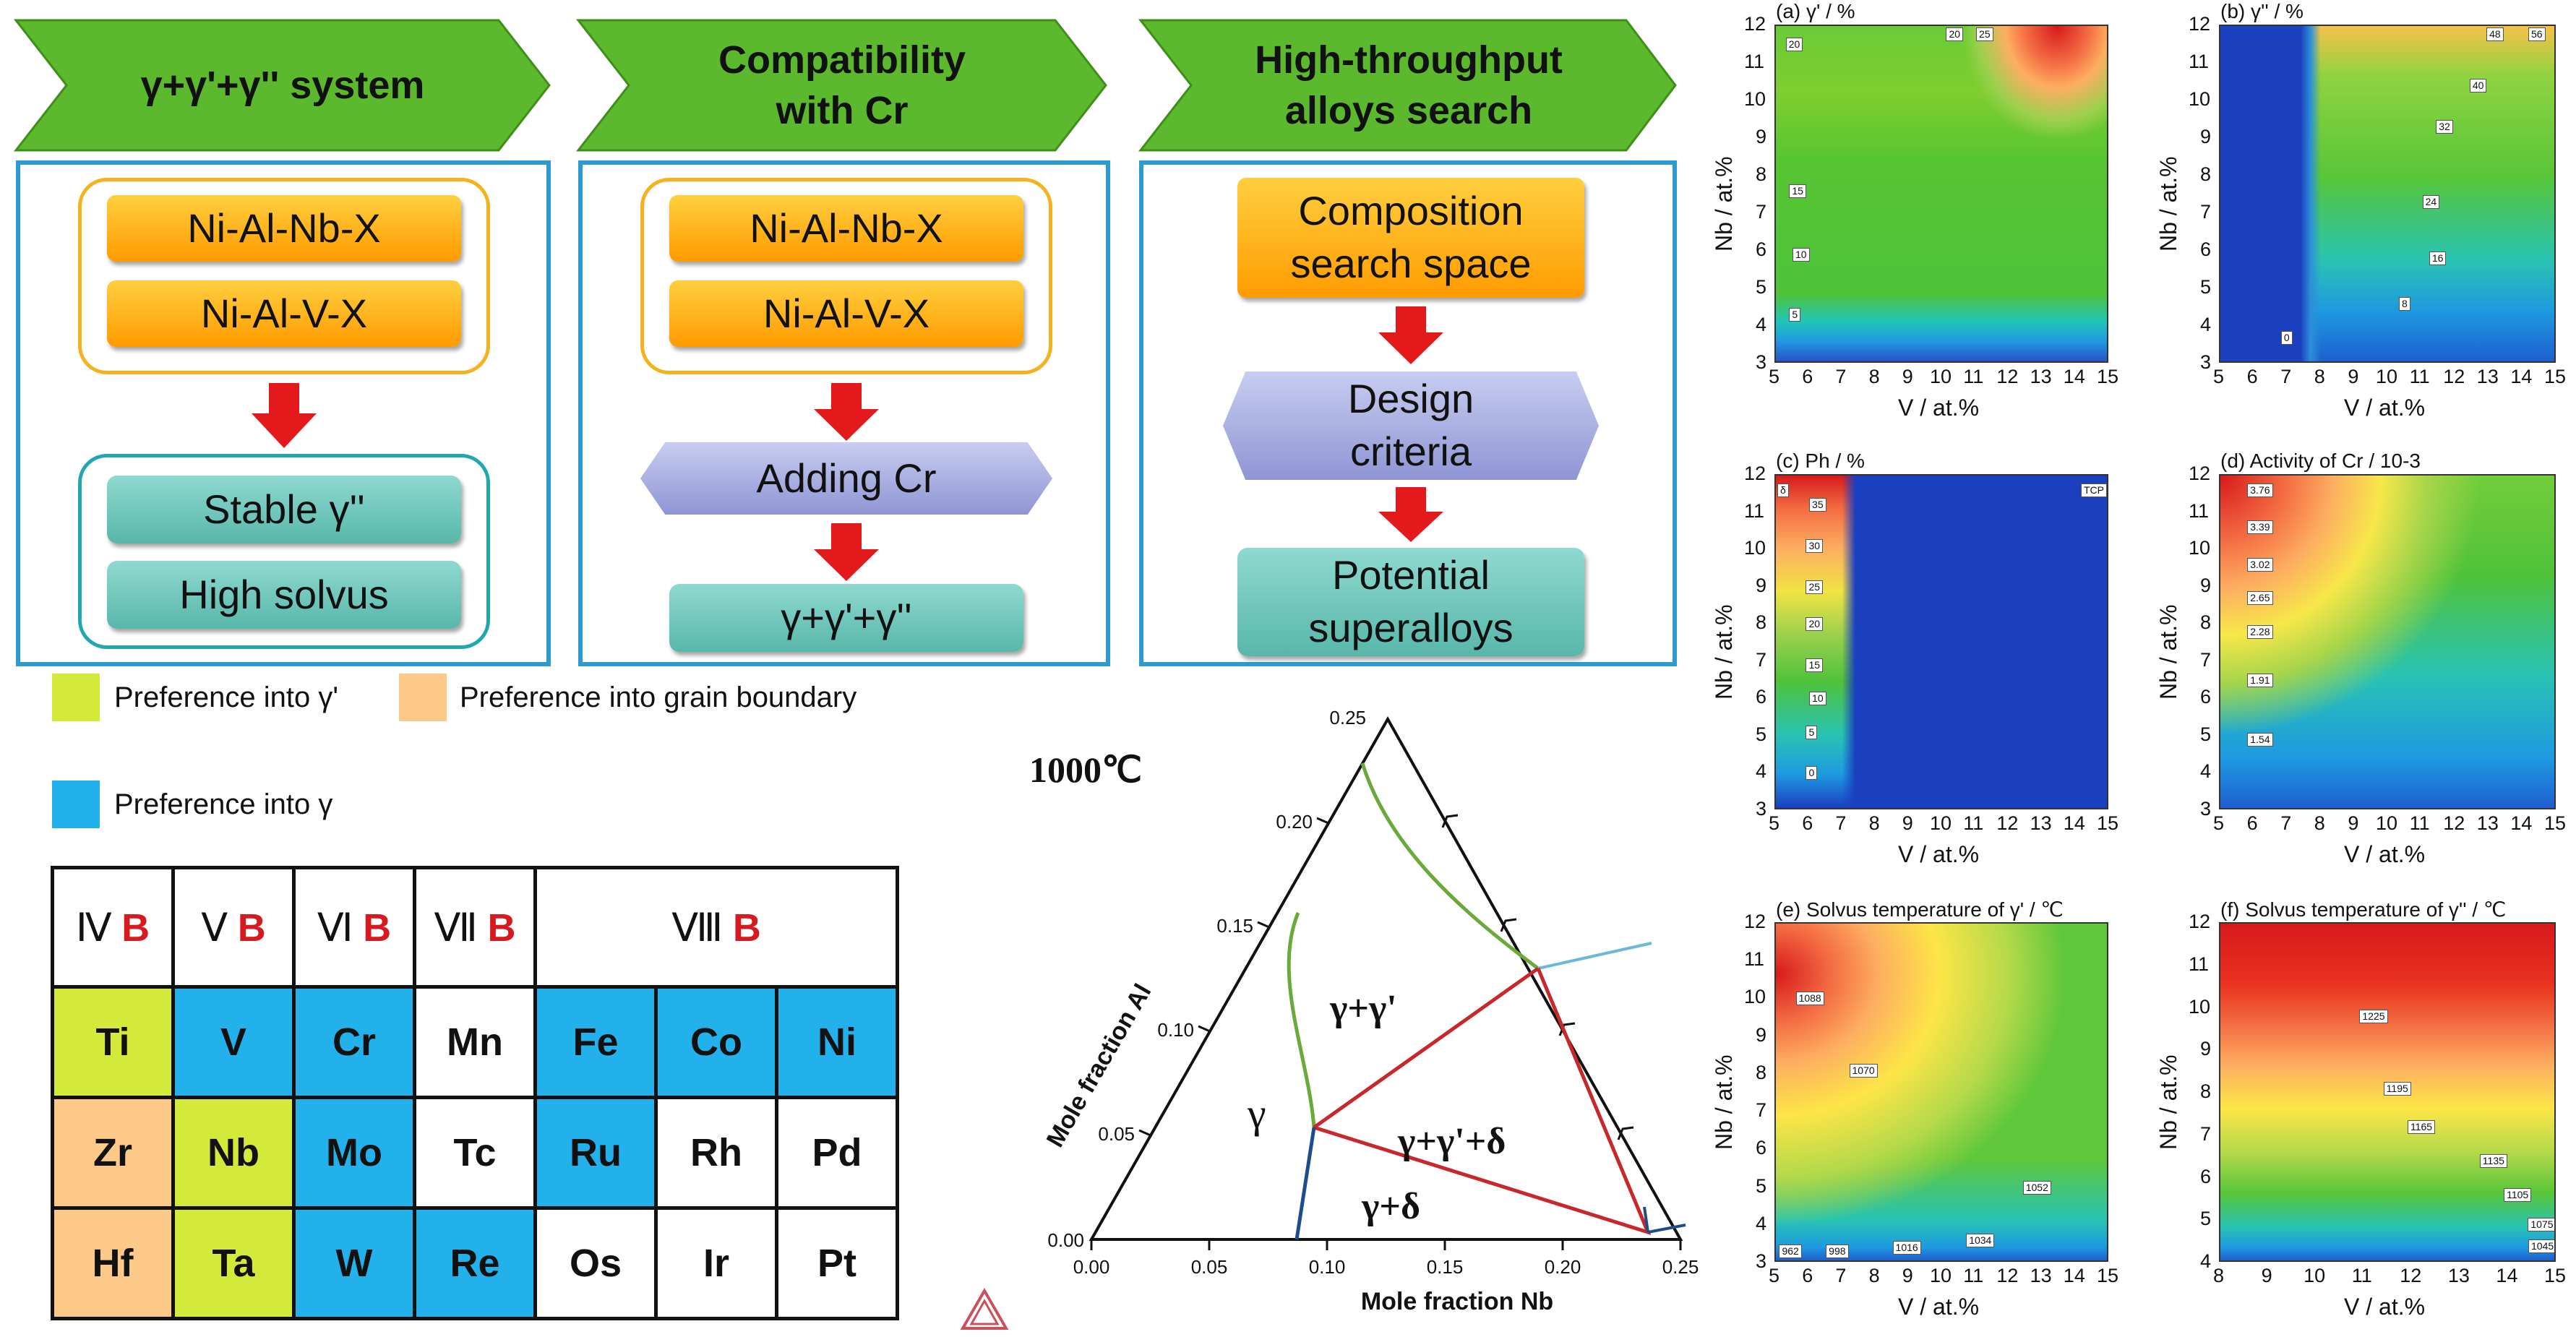 The image size is (2576, 1337). What do you see at coordinates (2260, 527) in the screenshot?
I see `contour-label: 3.39` at bounding box center [2260, 527].